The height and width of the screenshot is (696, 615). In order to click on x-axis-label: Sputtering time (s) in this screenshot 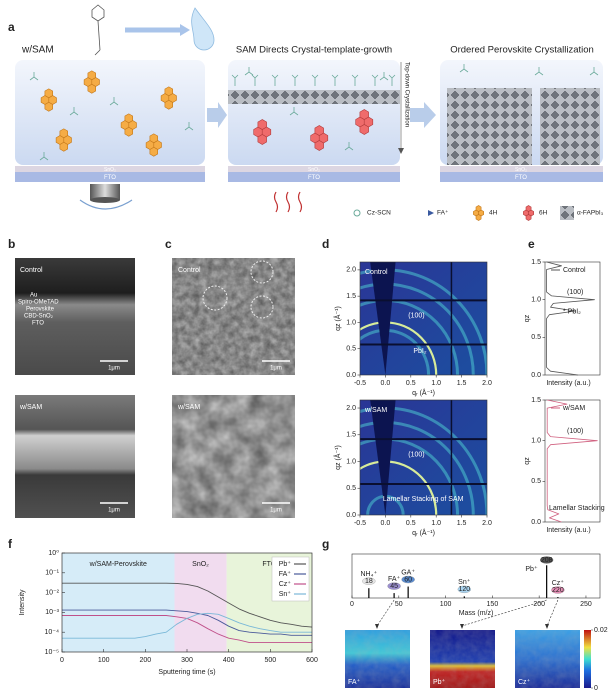, I will do `click(186, 672)`.